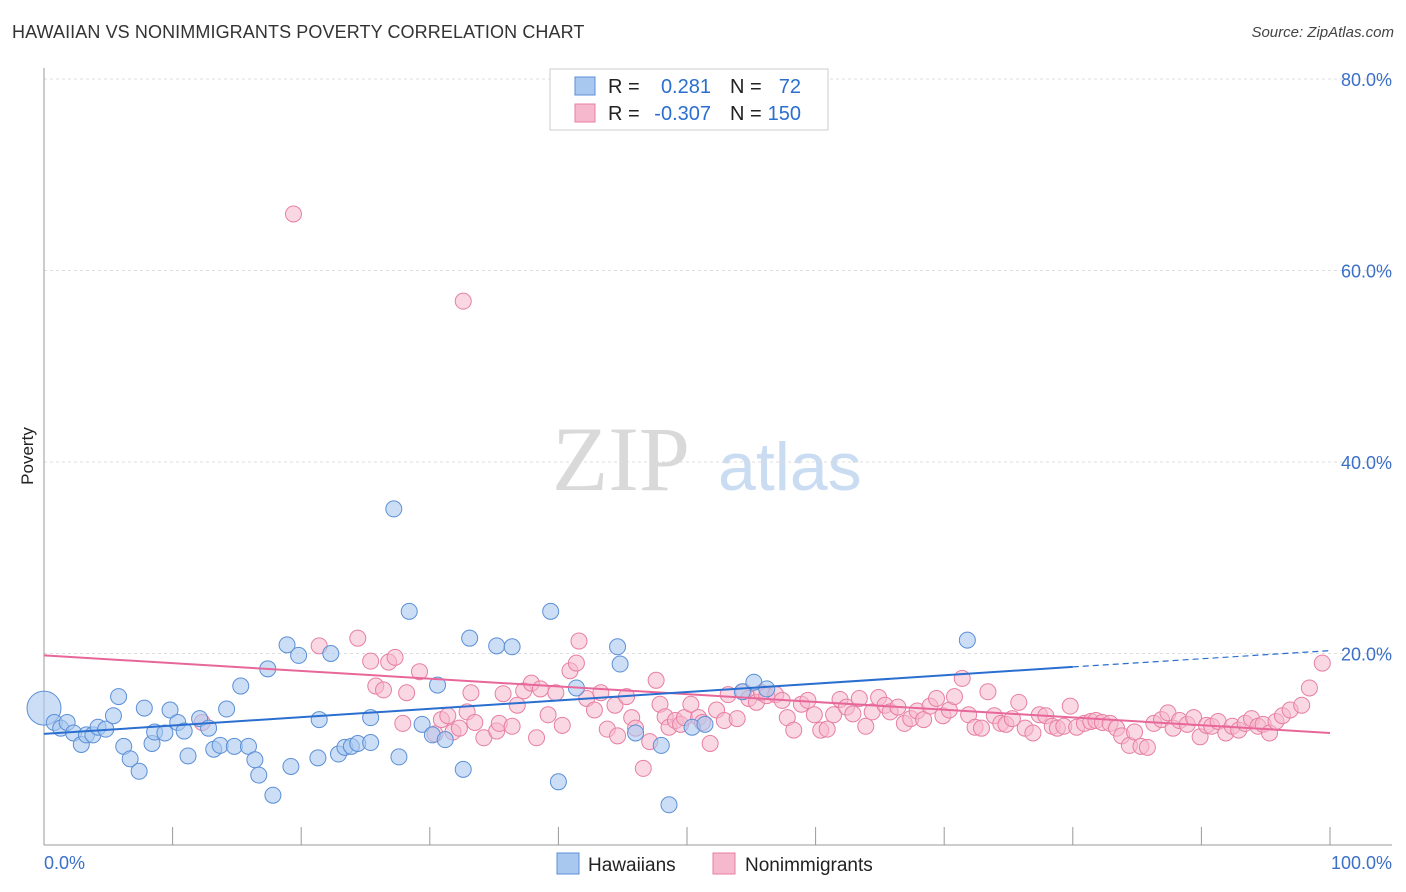  What do you see at coordinates (585, 86) in the screenshot?
I see `legend-swatch-hawaiians` at bounding box center [585, 86].